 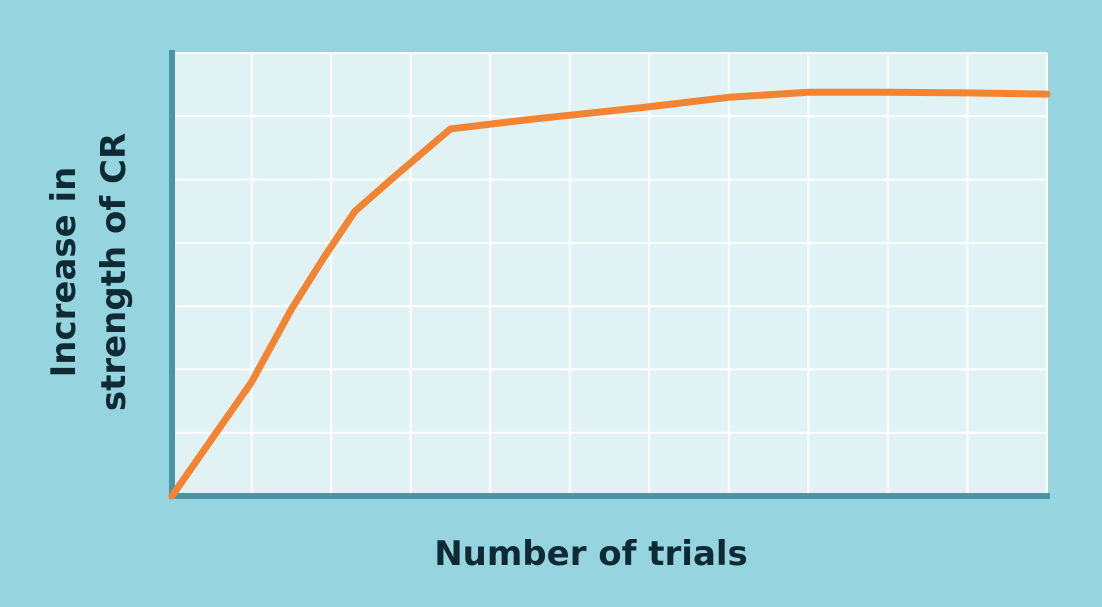 What do you see at coordinates (114, 272) in the screenshot?
I see `y-axis-label-line-2: strength of CR` at bounding box center [114, 272].